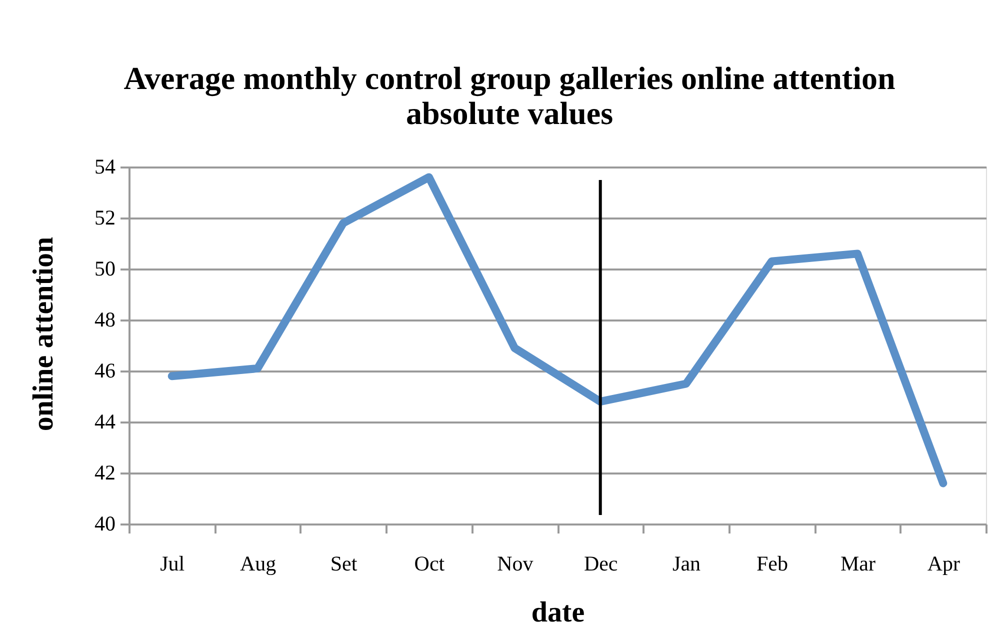 Image resolution: width=1000 pixels, height=631 pixels. Describe the element at coordinates (258, 564) in the screenshot. I see `x-tick-label: Aug` at that location.